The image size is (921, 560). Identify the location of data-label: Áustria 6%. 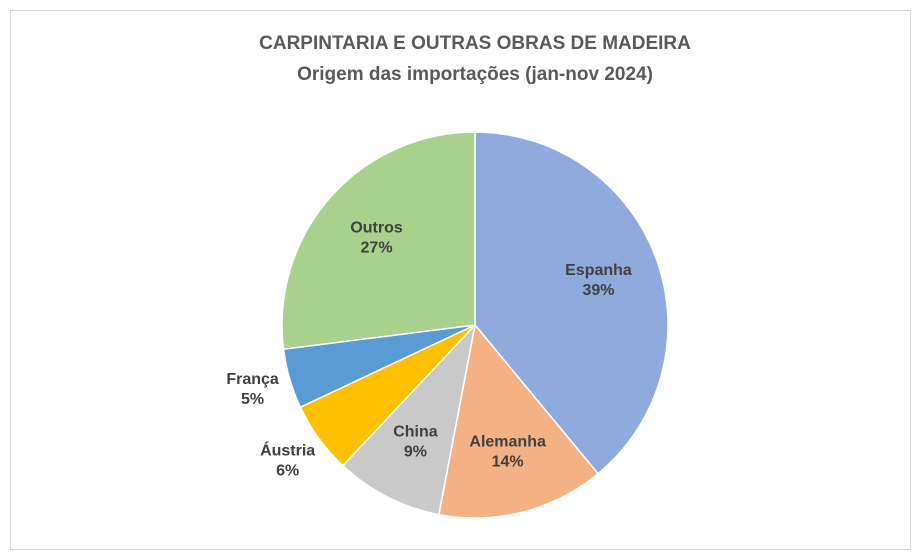
(287, 460).